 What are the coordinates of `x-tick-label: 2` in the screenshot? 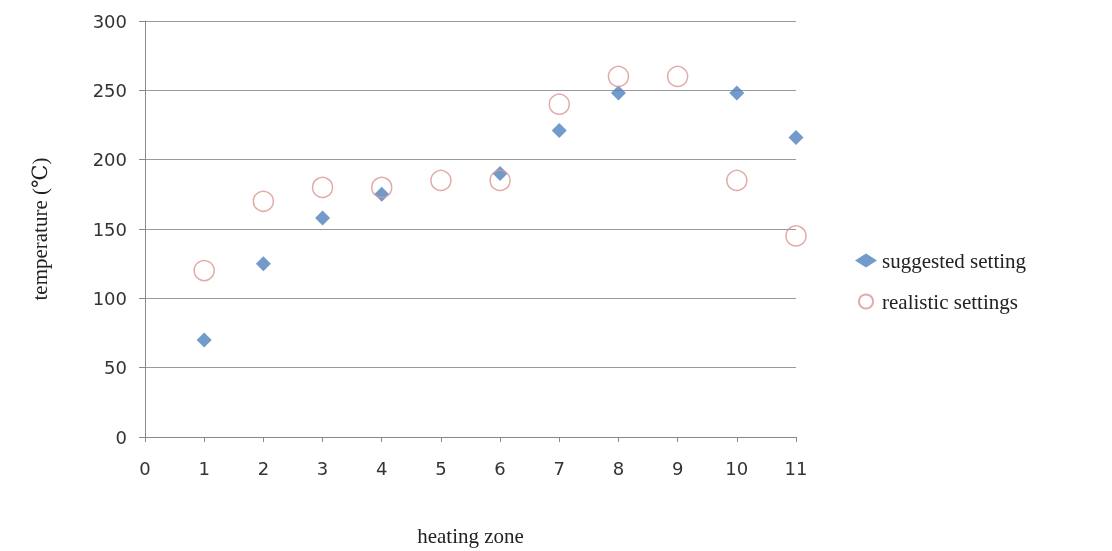 It's located at (263, 468).